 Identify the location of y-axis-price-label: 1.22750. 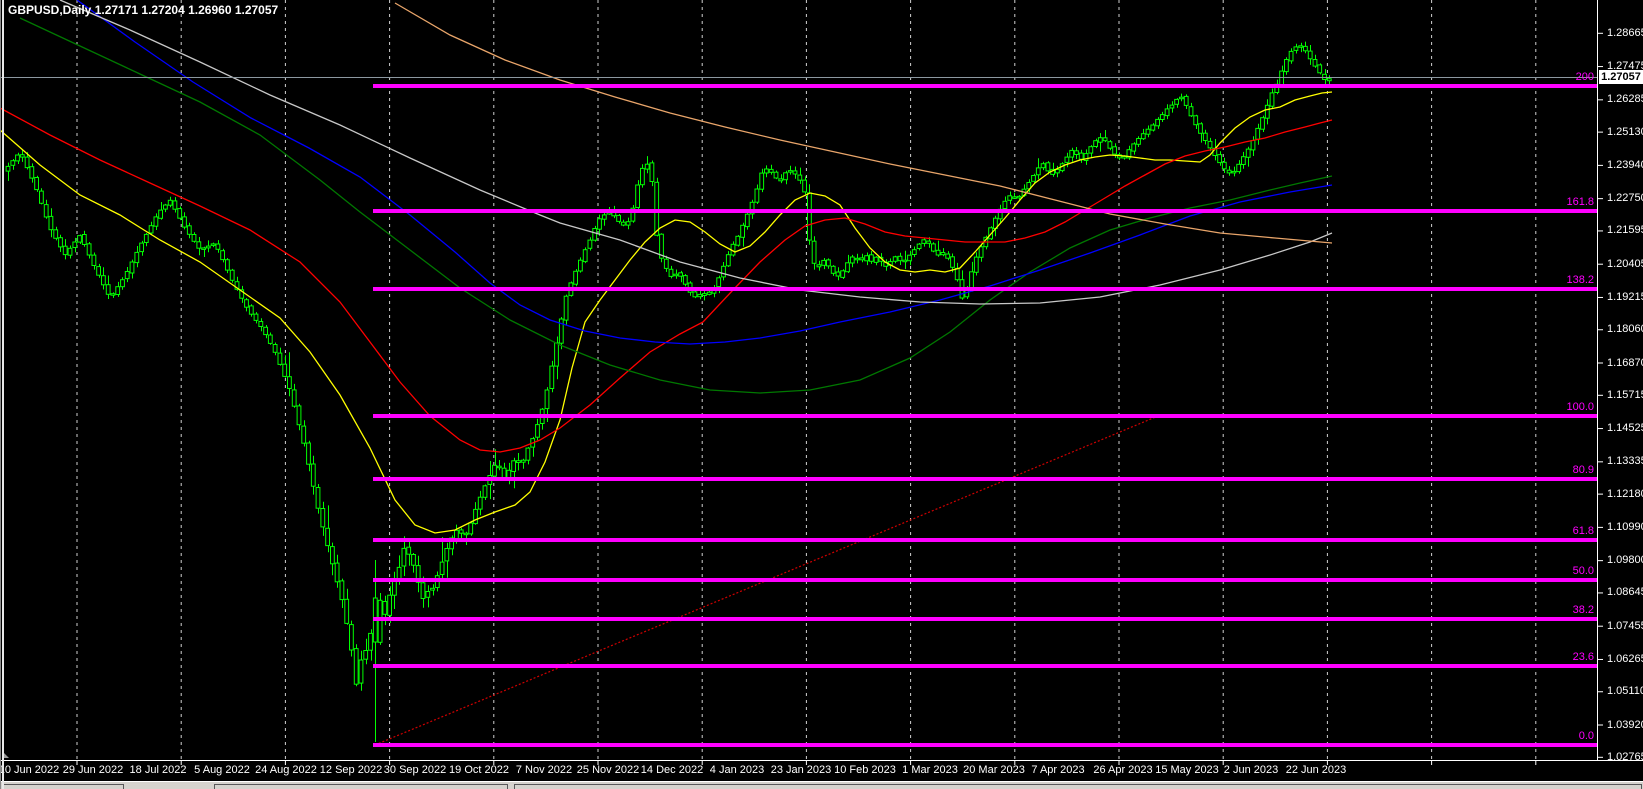
(1625, 198).